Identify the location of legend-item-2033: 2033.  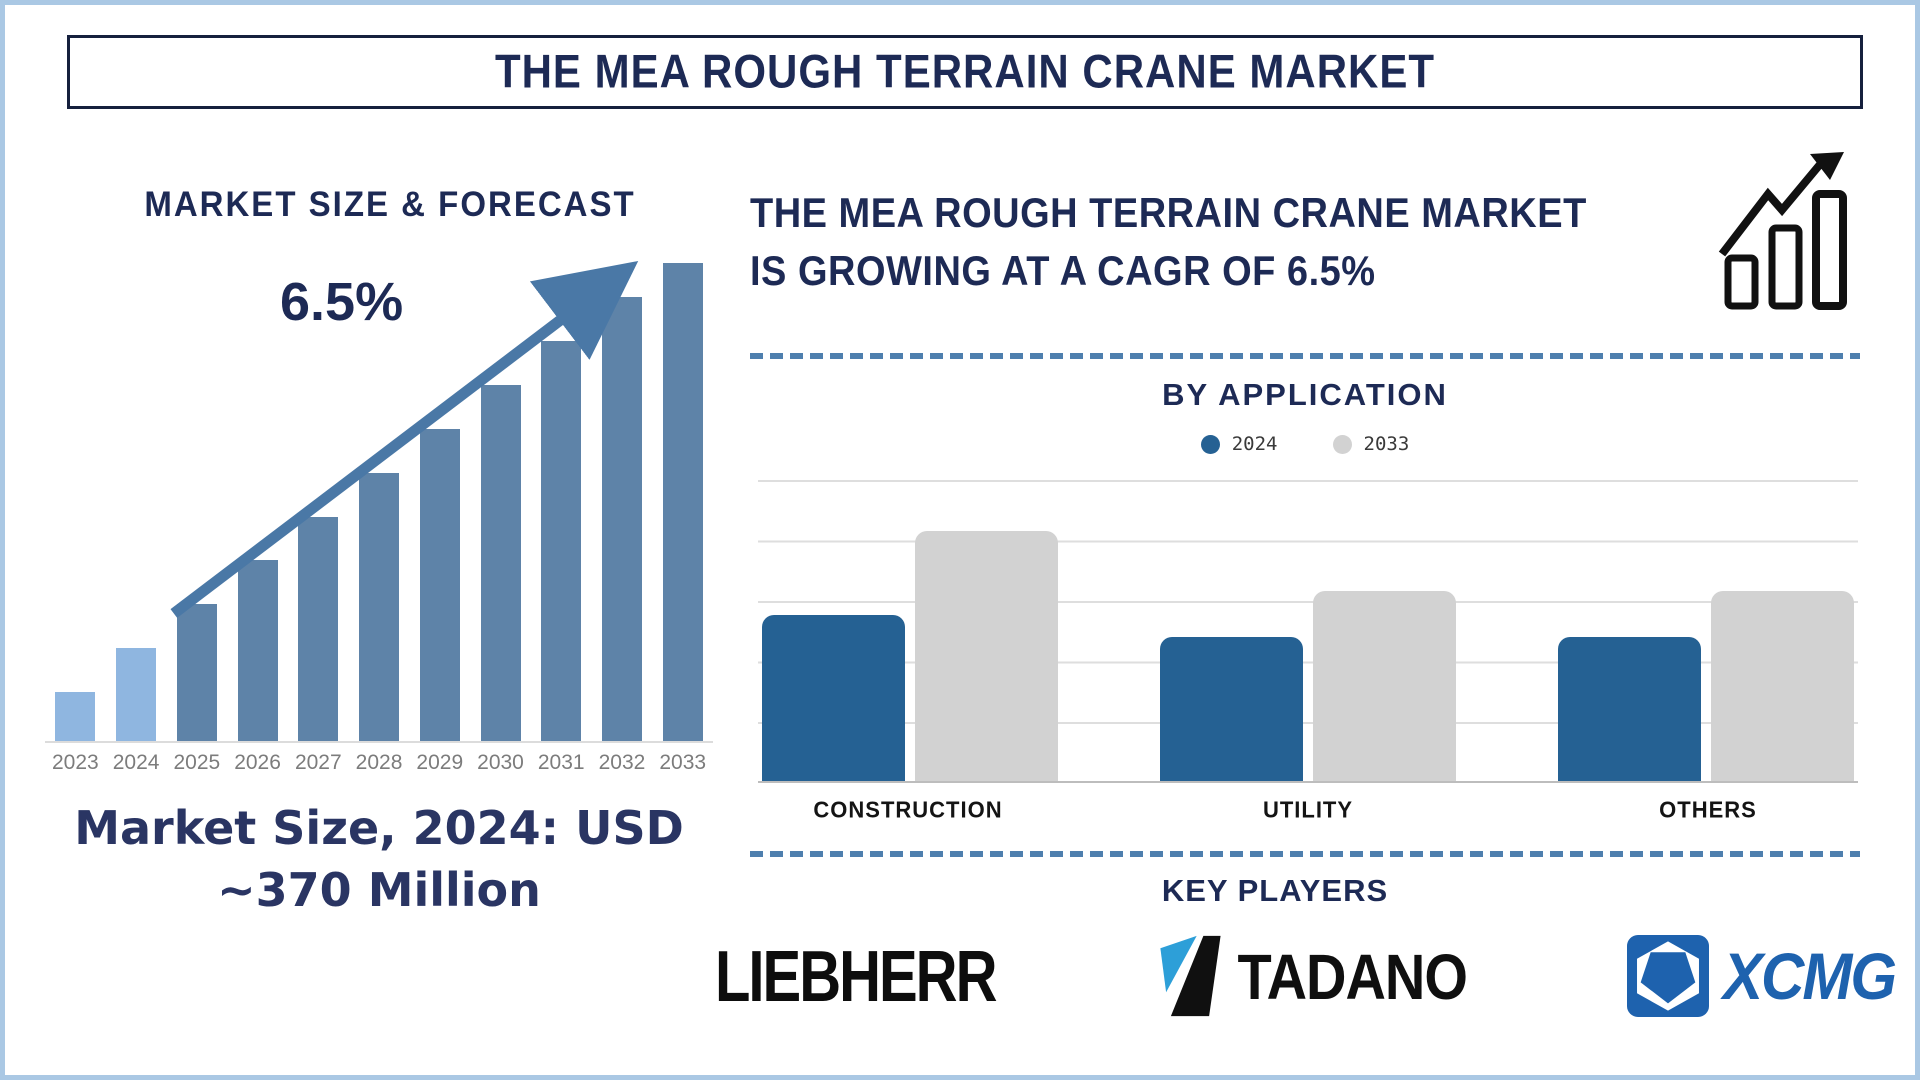
(1371, 444).